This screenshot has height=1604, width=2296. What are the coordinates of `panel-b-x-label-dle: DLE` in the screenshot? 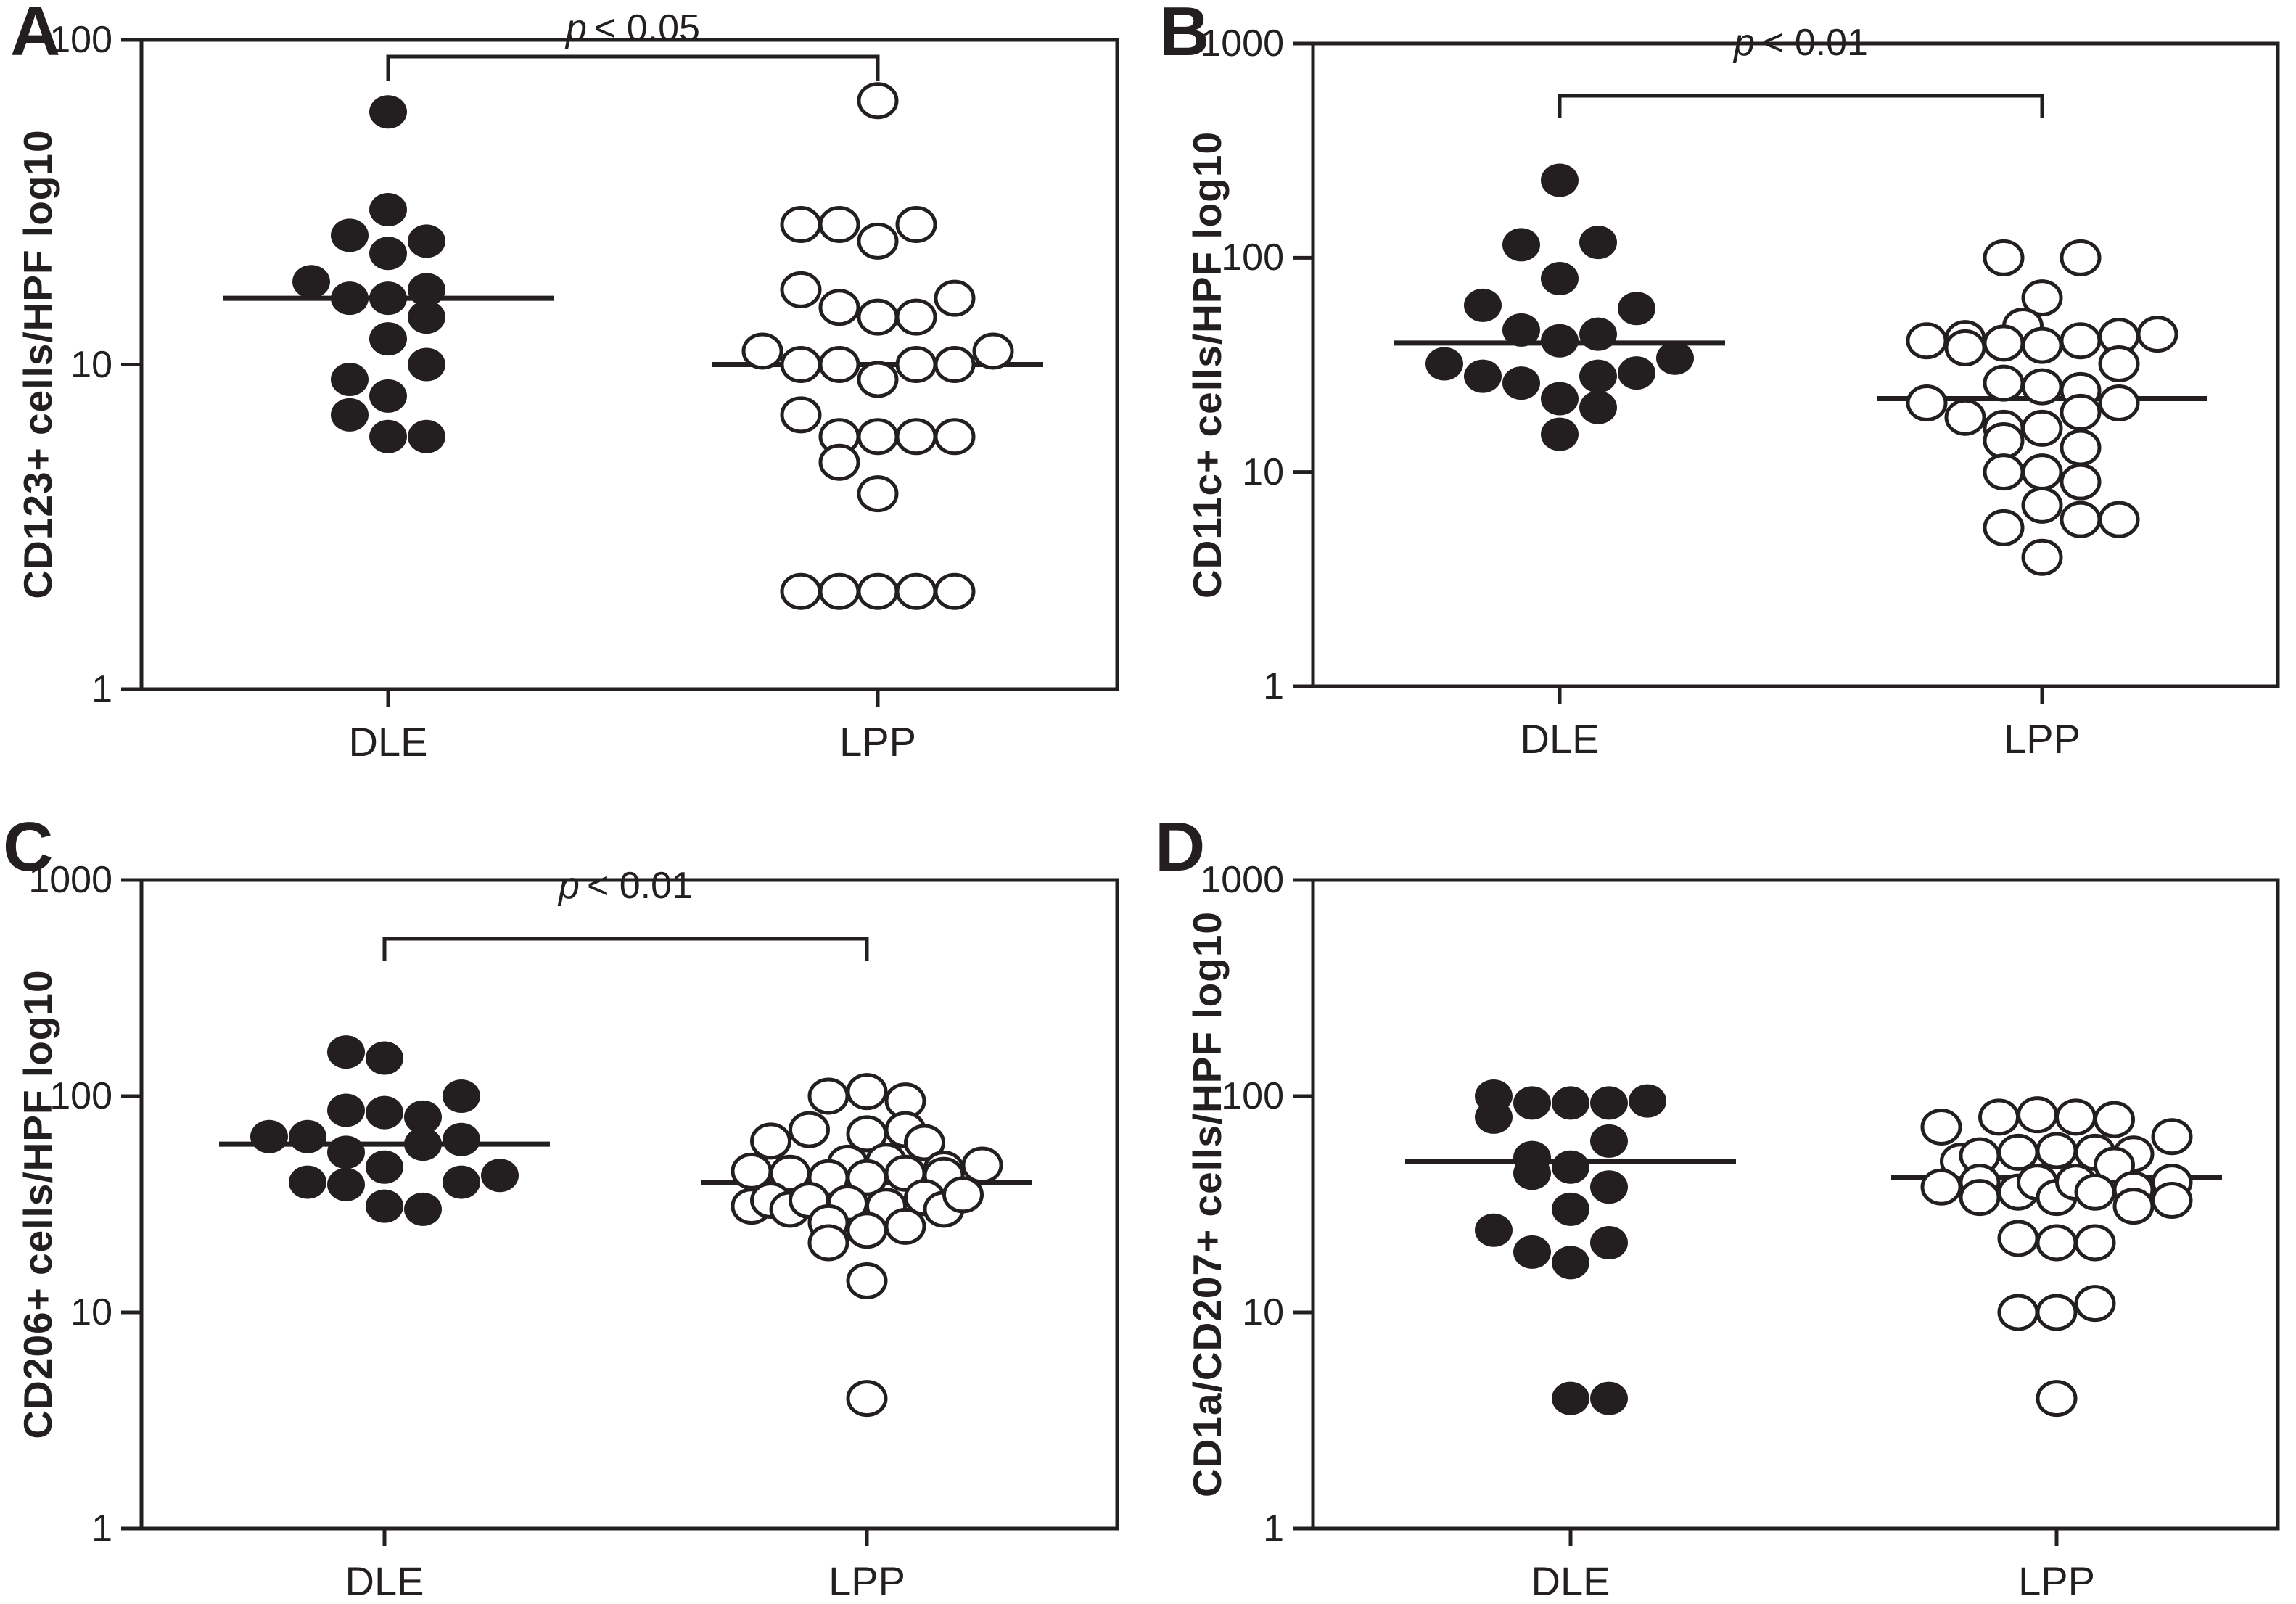 It's located at (1560, 739).